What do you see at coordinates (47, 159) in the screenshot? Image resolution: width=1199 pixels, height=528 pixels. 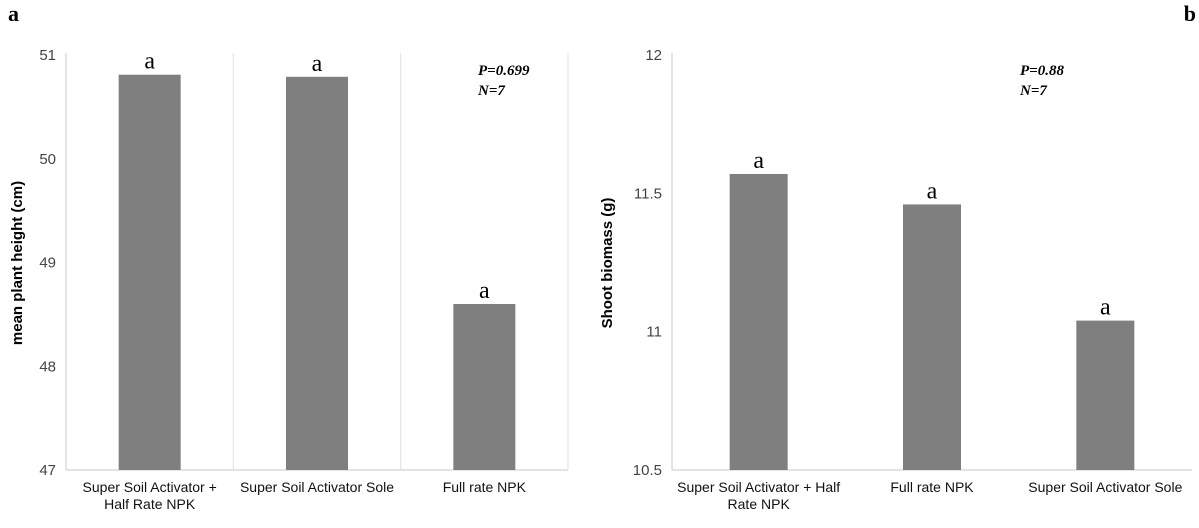 I see `y-tick-label: 50` at bounding box center [47, 159].